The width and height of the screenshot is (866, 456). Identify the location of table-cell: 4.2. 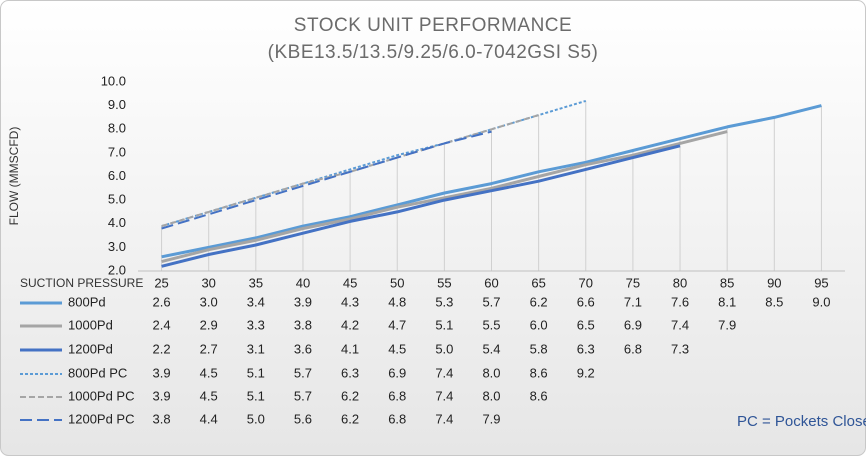
(350, 324).